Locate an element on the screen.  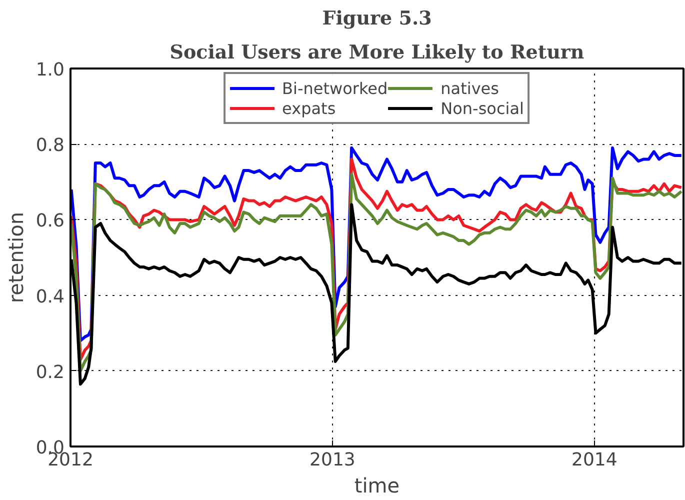
x-tick-label: 2014 is located at coordinates (595, 460).